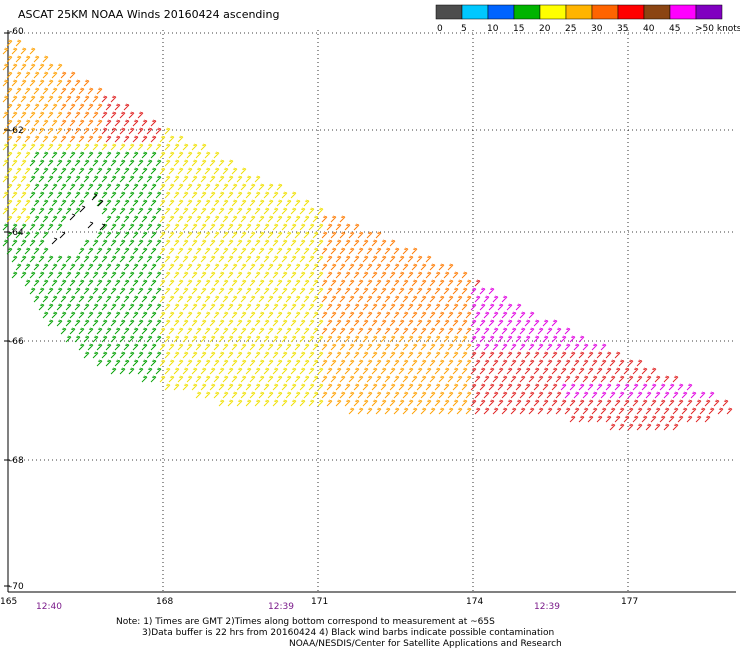 The image size is (740, 650). I want to click on lat-tick-label: -68, so click(16, 461).